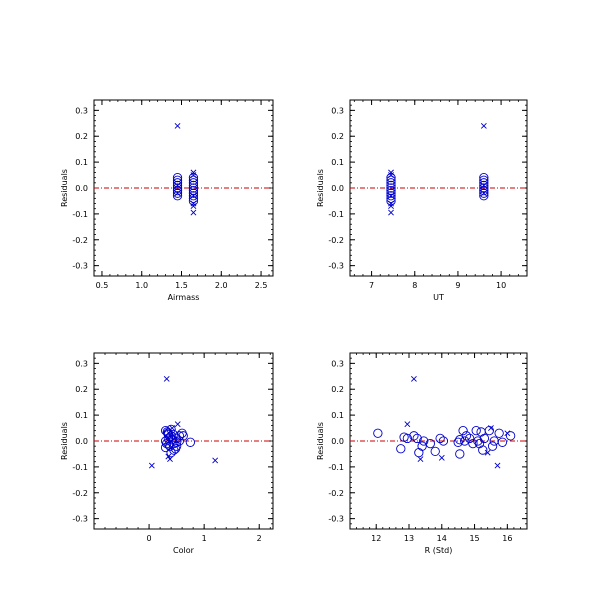  Describe the element at coordinates (149, 538) in the screenshot. I see `x-tick-label: 0` at that location.